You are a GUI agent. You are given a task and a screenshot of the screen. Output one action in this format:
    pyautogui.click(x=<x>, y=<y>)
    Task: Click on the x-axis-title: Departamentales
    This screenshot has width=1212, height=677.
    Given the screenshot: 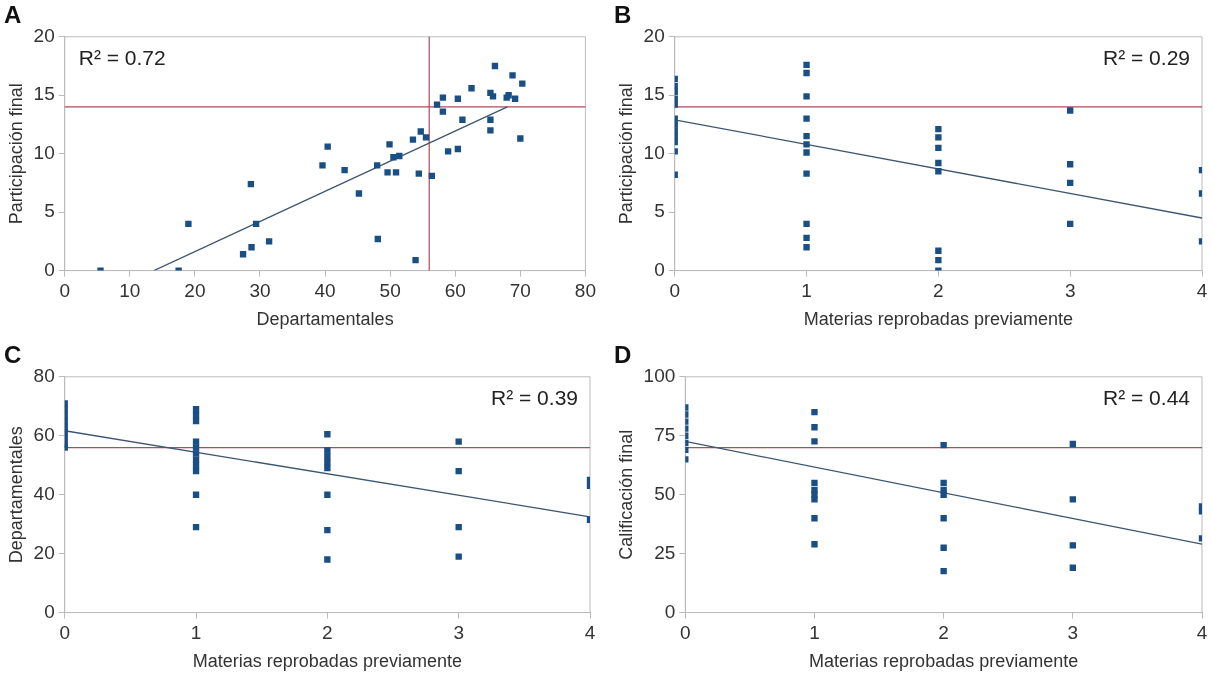 What is the action you would take?
    pyautogui.click(x=325, y=319)
    